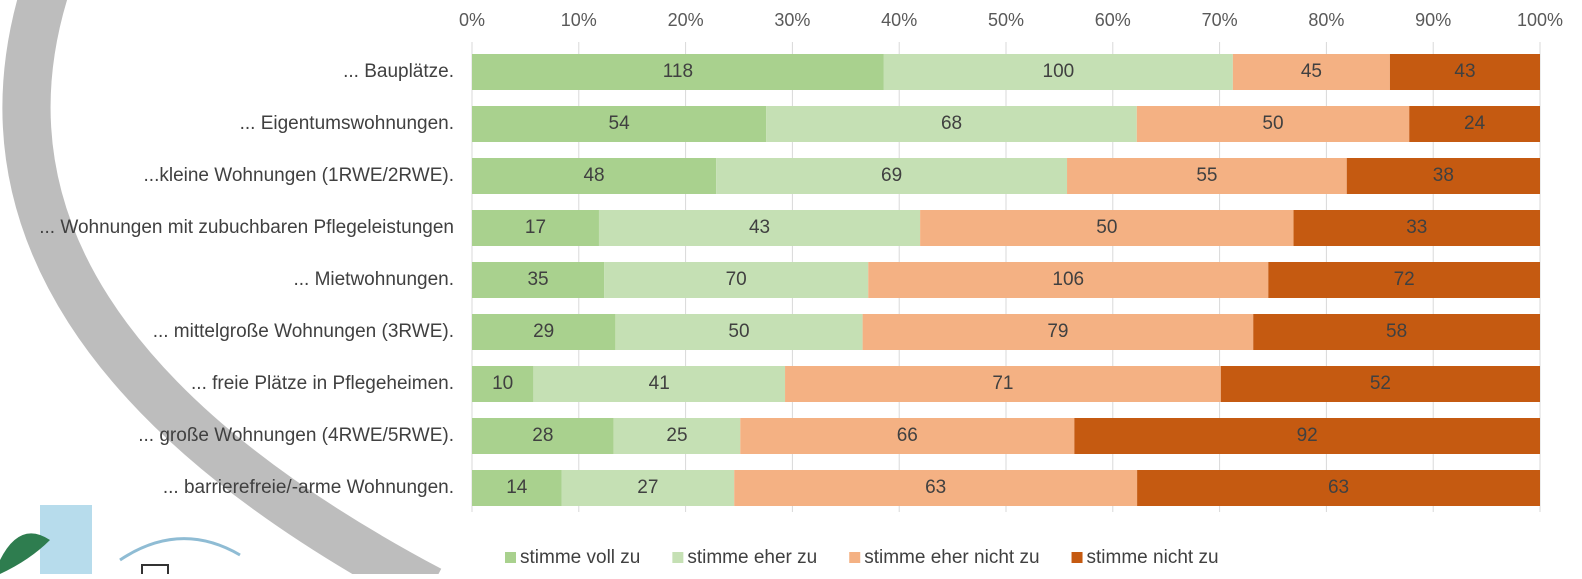 This screenshot has width=1582, height=579. I want to click on x-tick-label: 80%, so click(1326, 20).